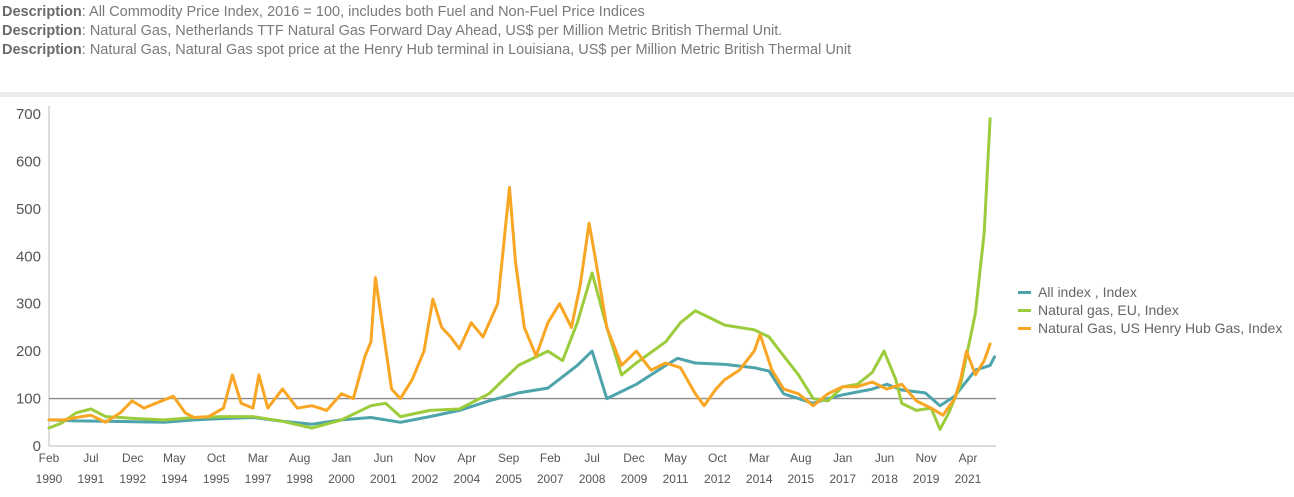 This screenshot has height=497, width=1294. What do you see at coordinates (33, 280) in the screenshot?
I see `y-axis: 0 100 200 300 400 500 600 700` at bounding box center [33, 280].